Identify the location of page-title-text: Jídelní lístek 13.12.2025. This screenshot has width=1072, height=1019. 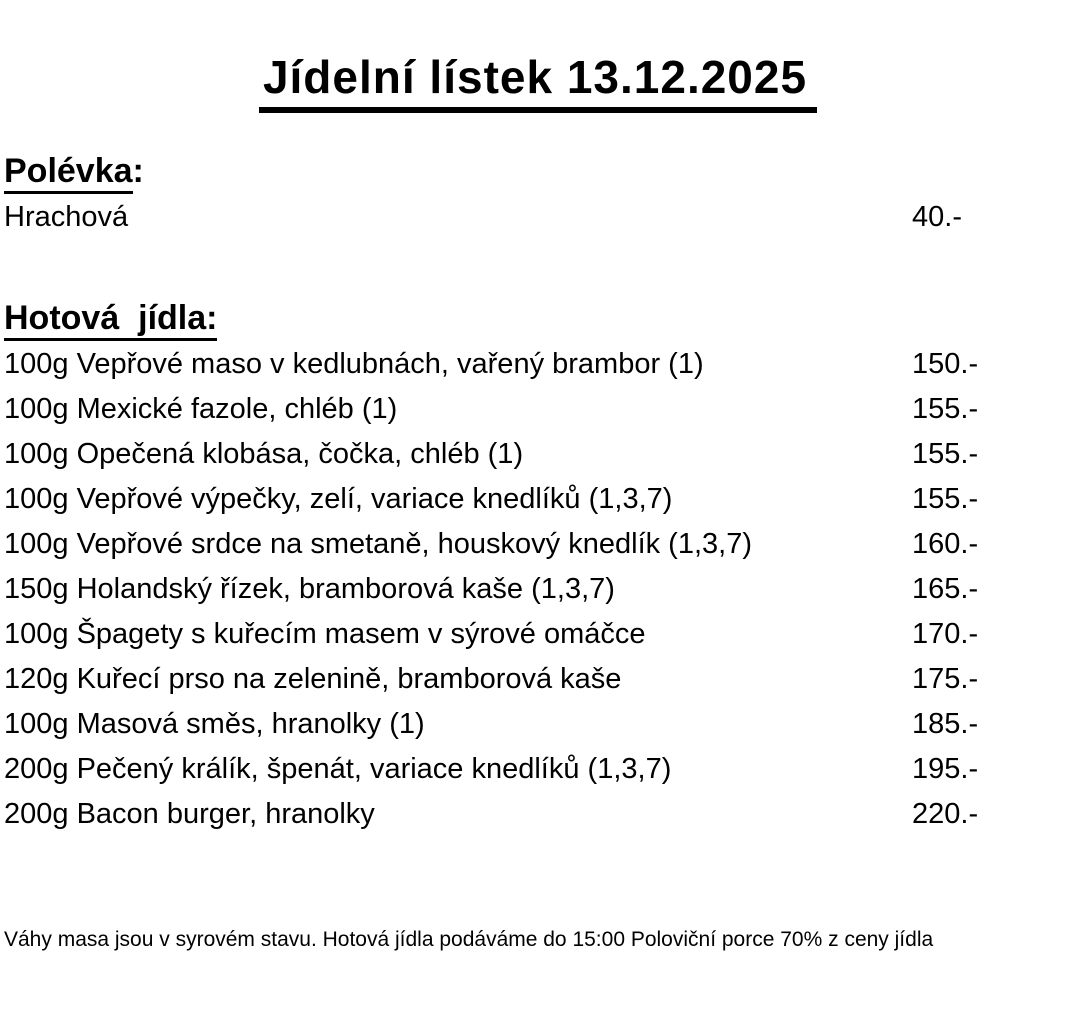
(538, 82).